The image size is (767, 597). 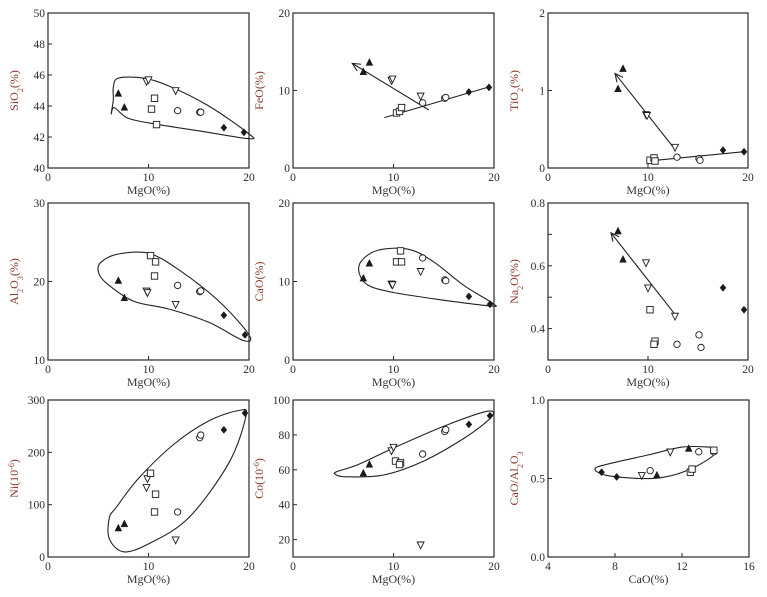 What do you see at coordinates (40, 76) in the screenshot?
I see `y-tick-label: 46` at bounding box center [40, 76].